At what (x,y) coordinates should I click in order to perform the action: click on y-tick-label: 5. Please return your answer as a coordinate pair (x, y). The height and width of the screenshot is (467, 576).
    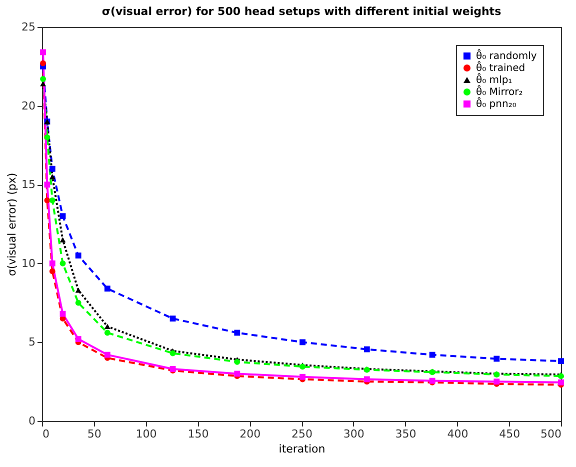
    Looking at the image, I should click on (32, 342).